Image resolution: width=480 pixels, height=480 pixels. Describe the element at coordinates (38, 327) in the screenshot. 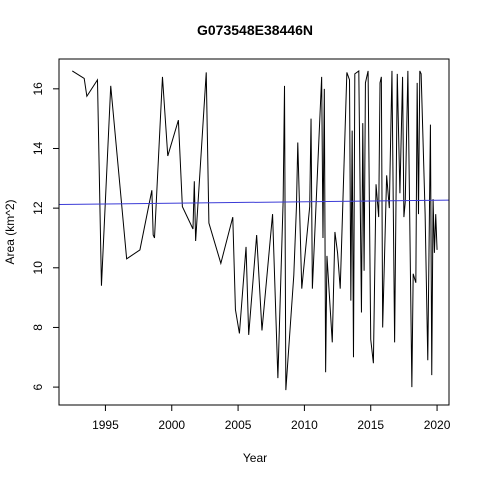

I see `y-tick-label: 8` at that location.